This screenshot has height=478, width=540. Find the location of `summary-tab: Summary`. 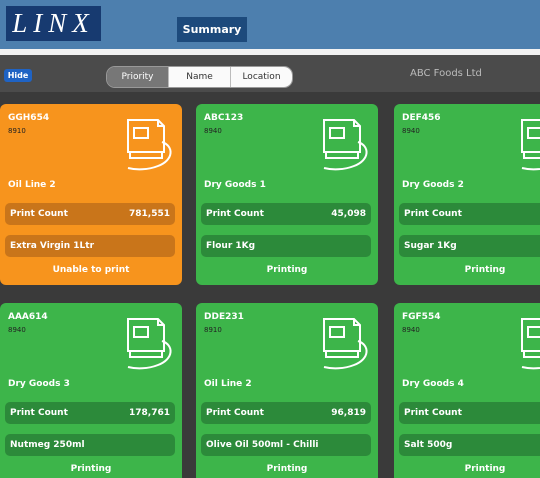

summary-tab: Summary is located at coordinates (212, 29).